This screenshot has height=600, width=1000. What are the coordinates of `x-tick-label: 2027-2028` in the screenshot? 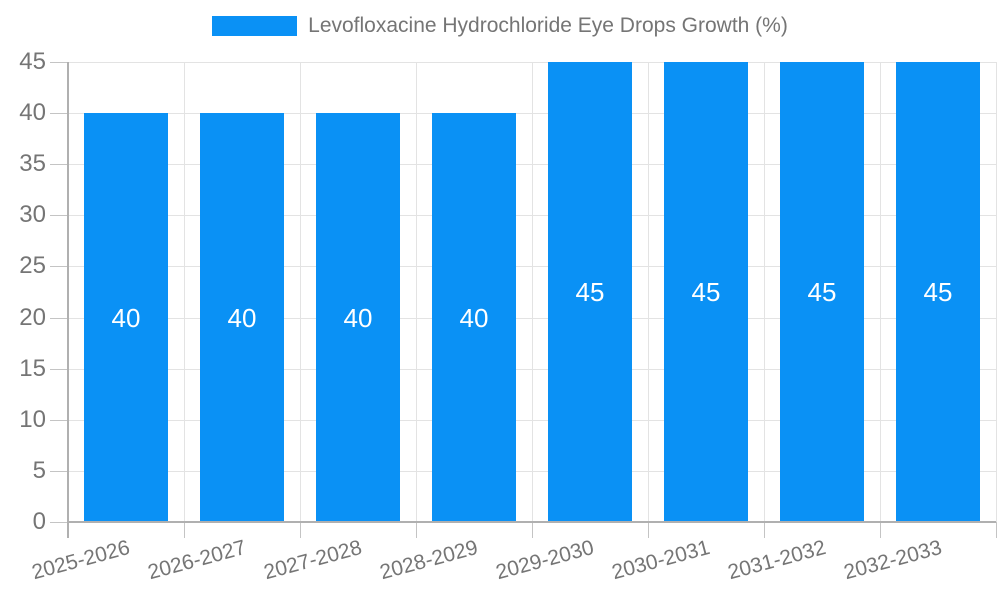 It's located at (312, 560).